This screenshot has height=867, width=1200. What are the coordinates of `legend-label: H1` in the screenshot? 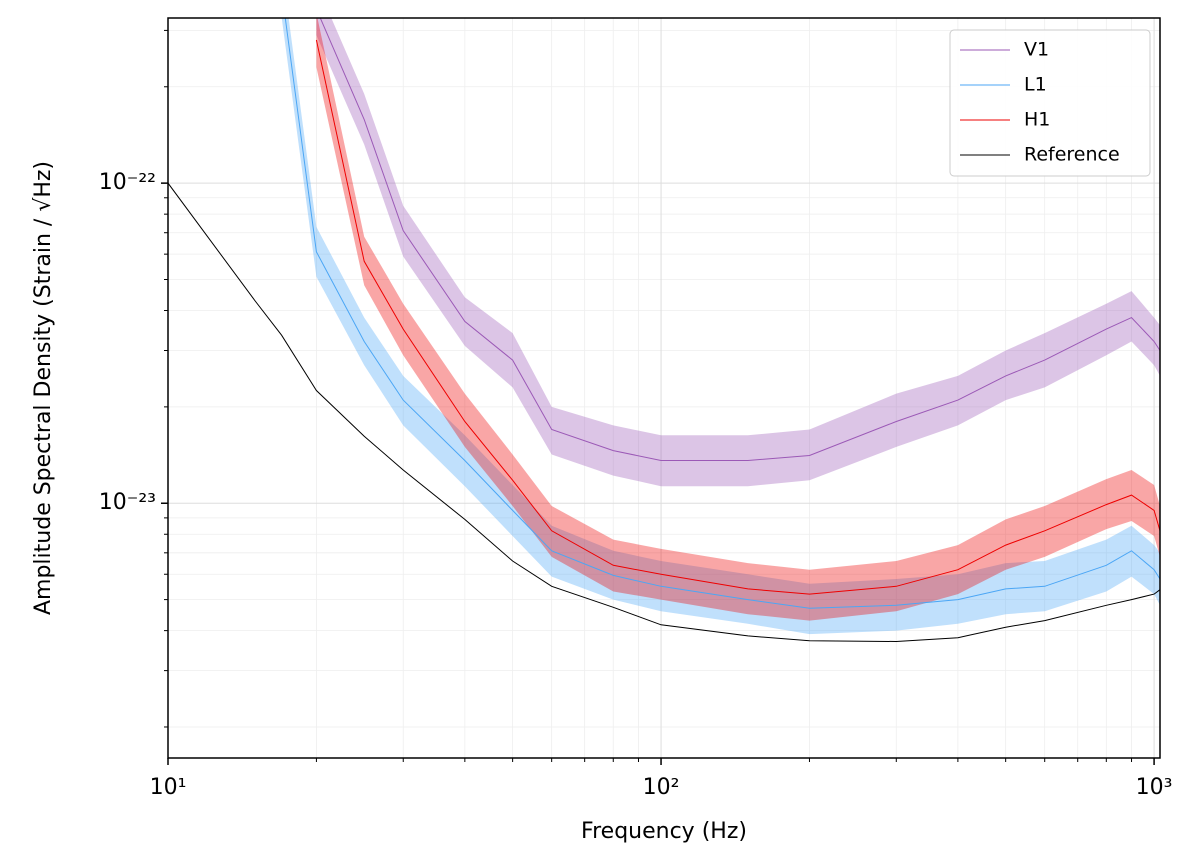 It's located at (1037, 120).